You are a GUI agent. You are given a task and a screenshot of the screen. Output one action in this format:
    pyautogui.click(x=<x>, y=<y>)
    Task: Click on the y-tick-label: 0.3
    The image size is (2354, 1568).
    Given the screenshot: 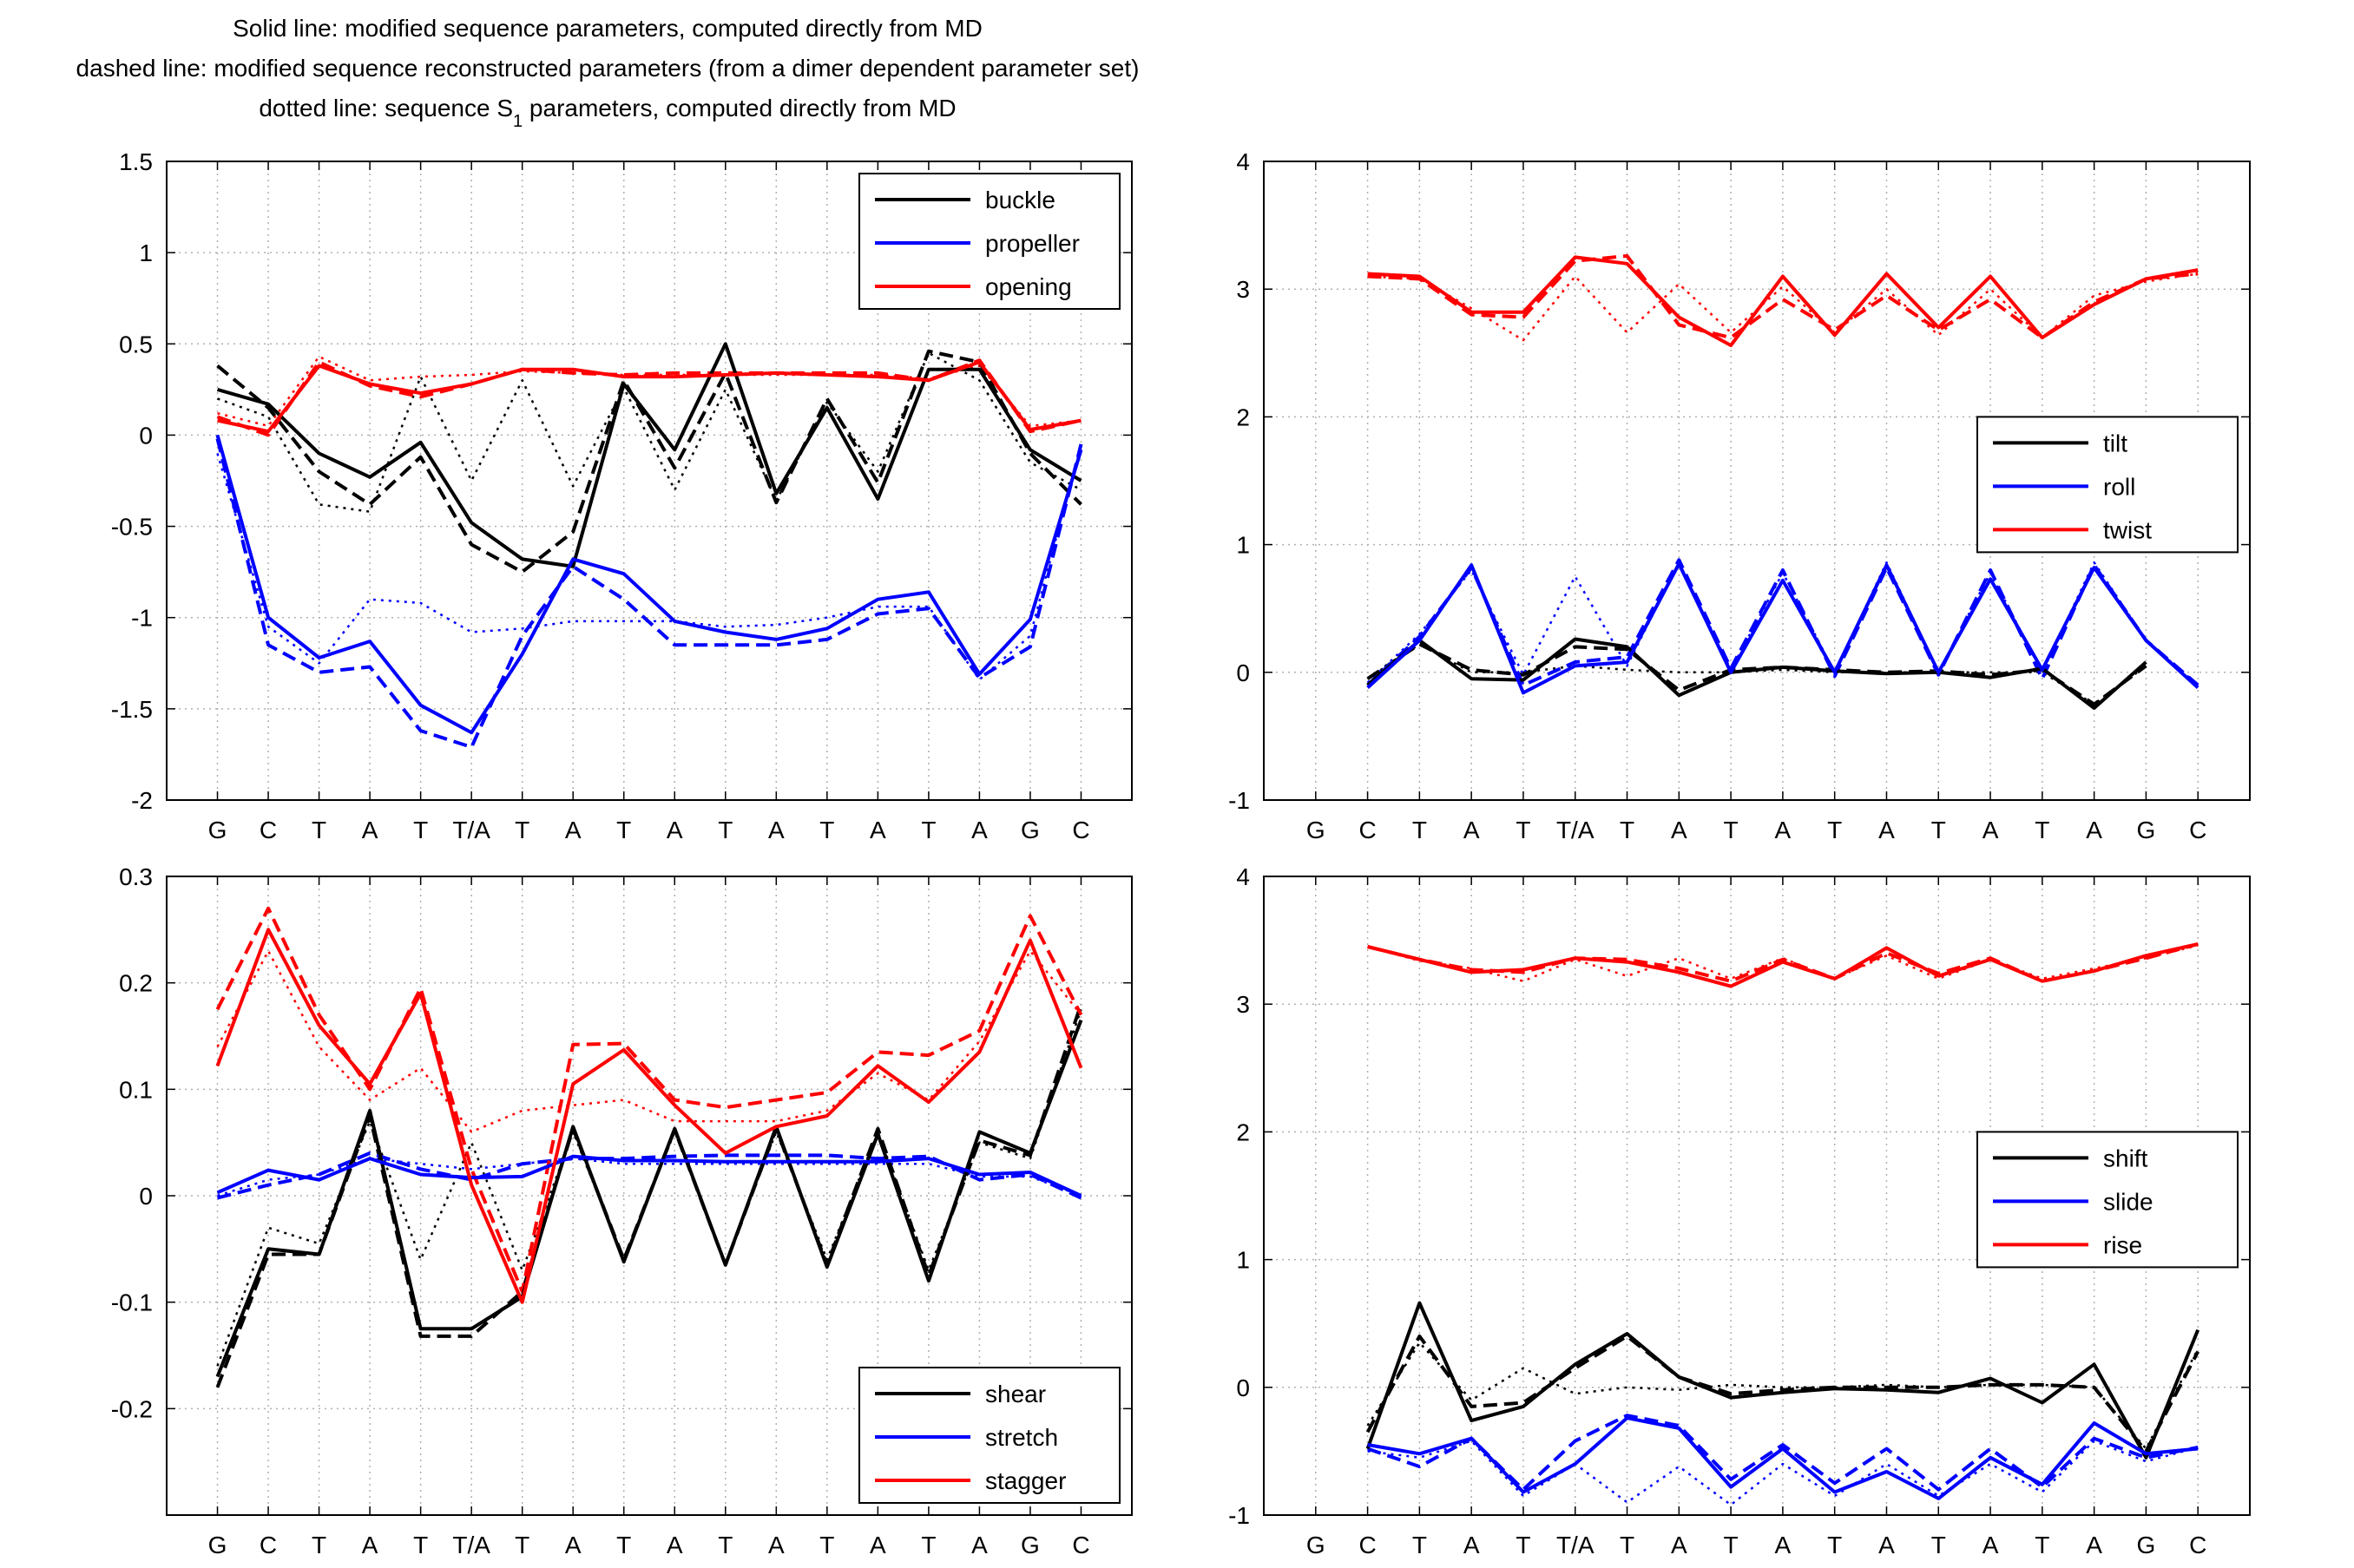 What is the action you would take?
    pyautogui.click(x=136, y=876)
    